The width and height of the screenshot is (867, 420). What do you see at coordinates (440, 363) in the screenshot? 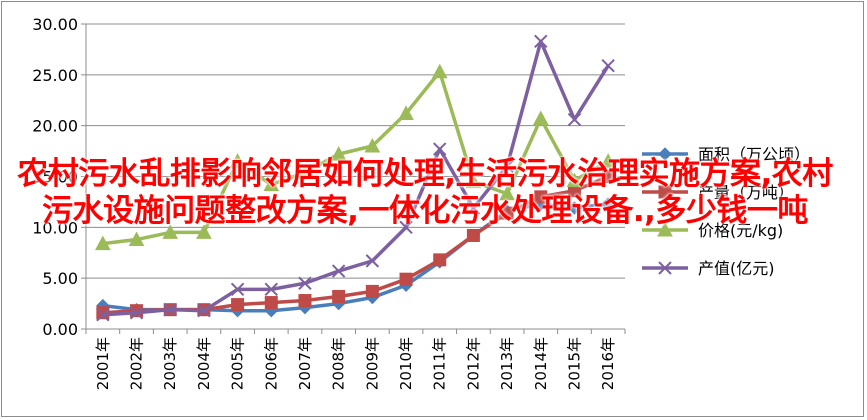
I see `x-tick-label: 2011年` at bounding box center [440, 363].